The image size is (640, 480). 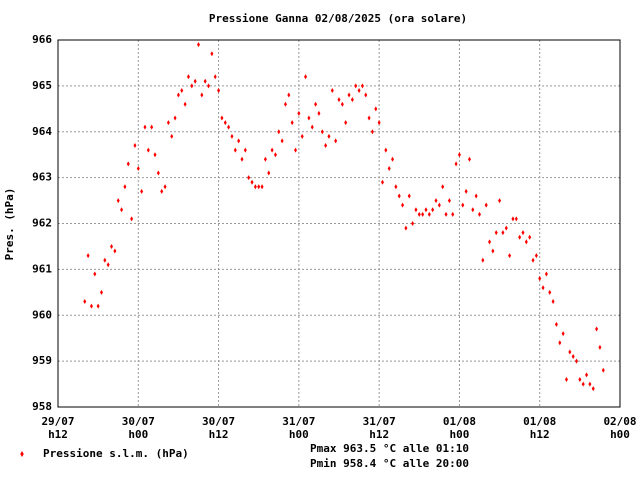 What do you see at coordinates (42, 406) in the screenshot?
I see `y-tick-label: 958` at bounding box center [42, 406].